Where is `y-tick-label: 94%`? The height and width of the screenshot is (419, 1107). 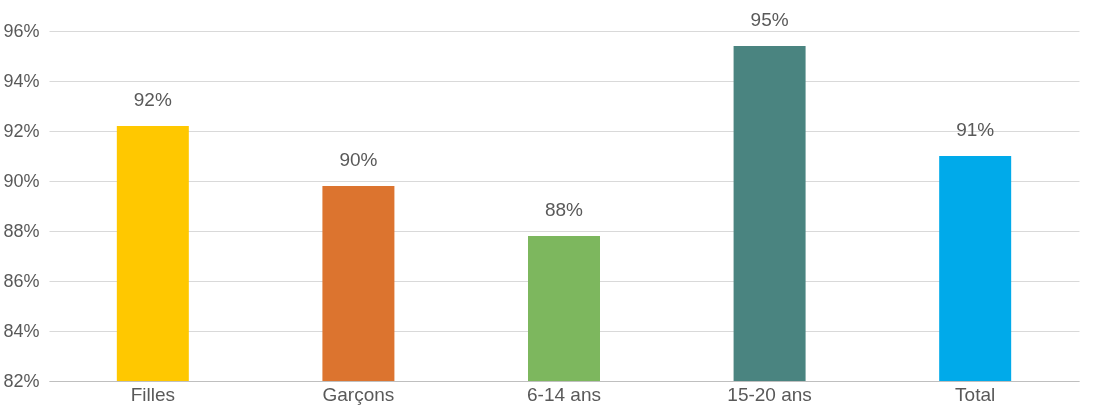
y-tick-label: 94% is located at coordinates (21, 80).